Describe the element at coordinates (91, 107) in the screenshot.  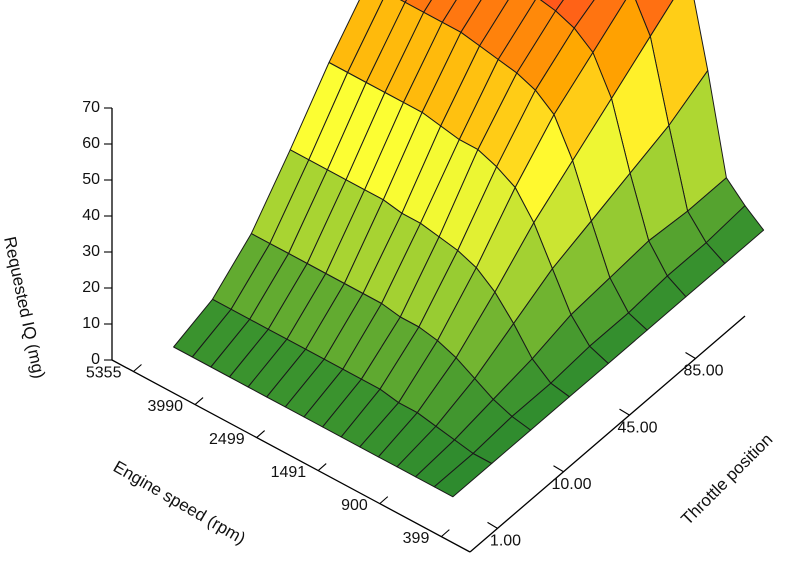
I see `z-tick-label: 70` at that location.